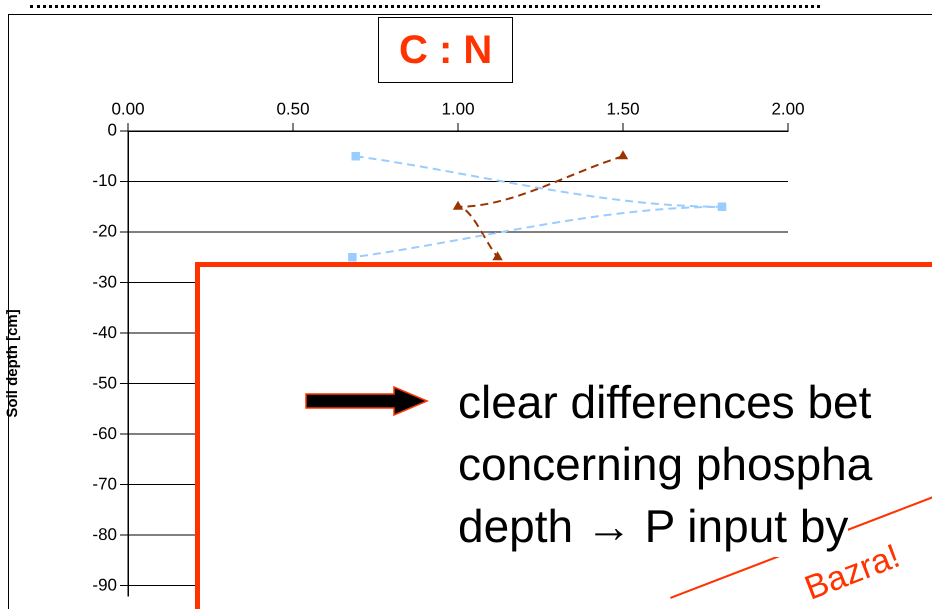 The height and width of the screenshot is (609, 932). I want to click on y-tick-label: -20, so click(104, 231).